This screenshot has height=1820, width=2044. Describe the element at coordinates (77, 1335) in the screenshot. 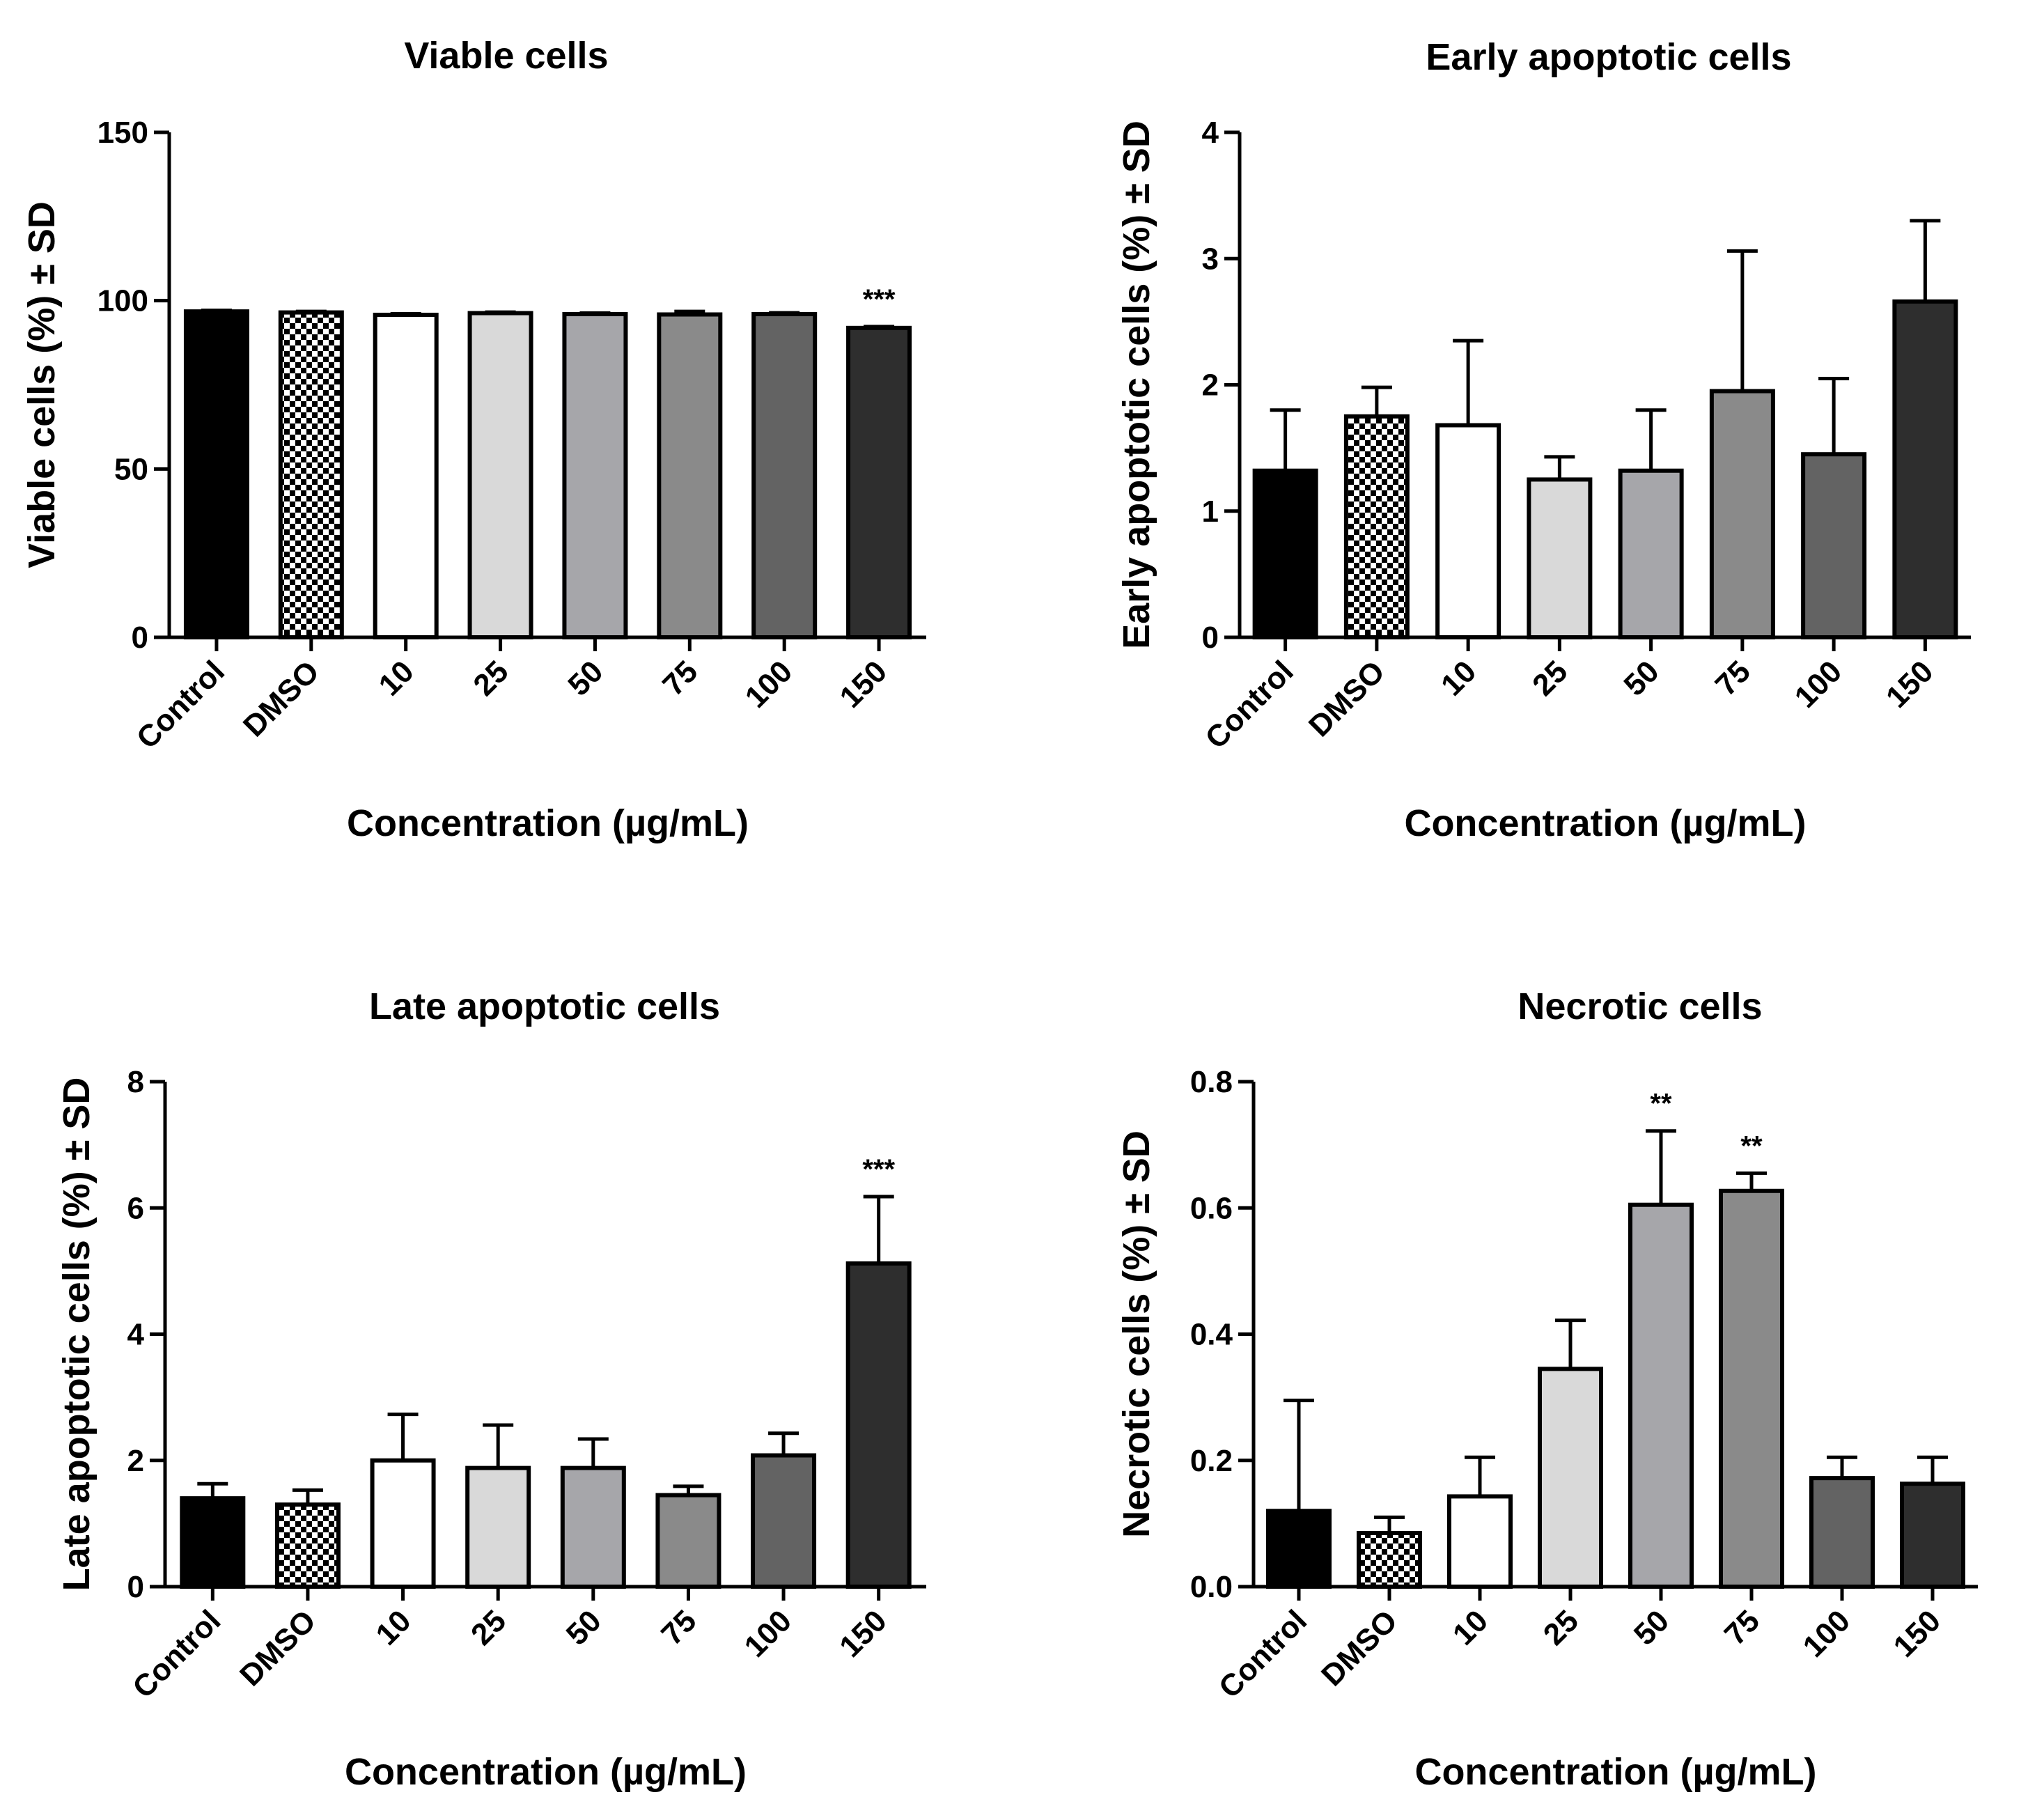

I see `y-axis-label: Late apoptotic cells (%) ± SD` at that location.